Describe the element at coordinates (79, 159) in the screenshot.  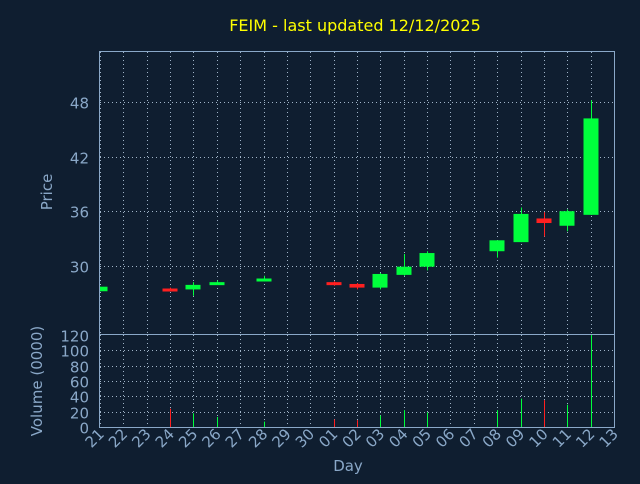
I see `price-tick-label: 42` at that location.